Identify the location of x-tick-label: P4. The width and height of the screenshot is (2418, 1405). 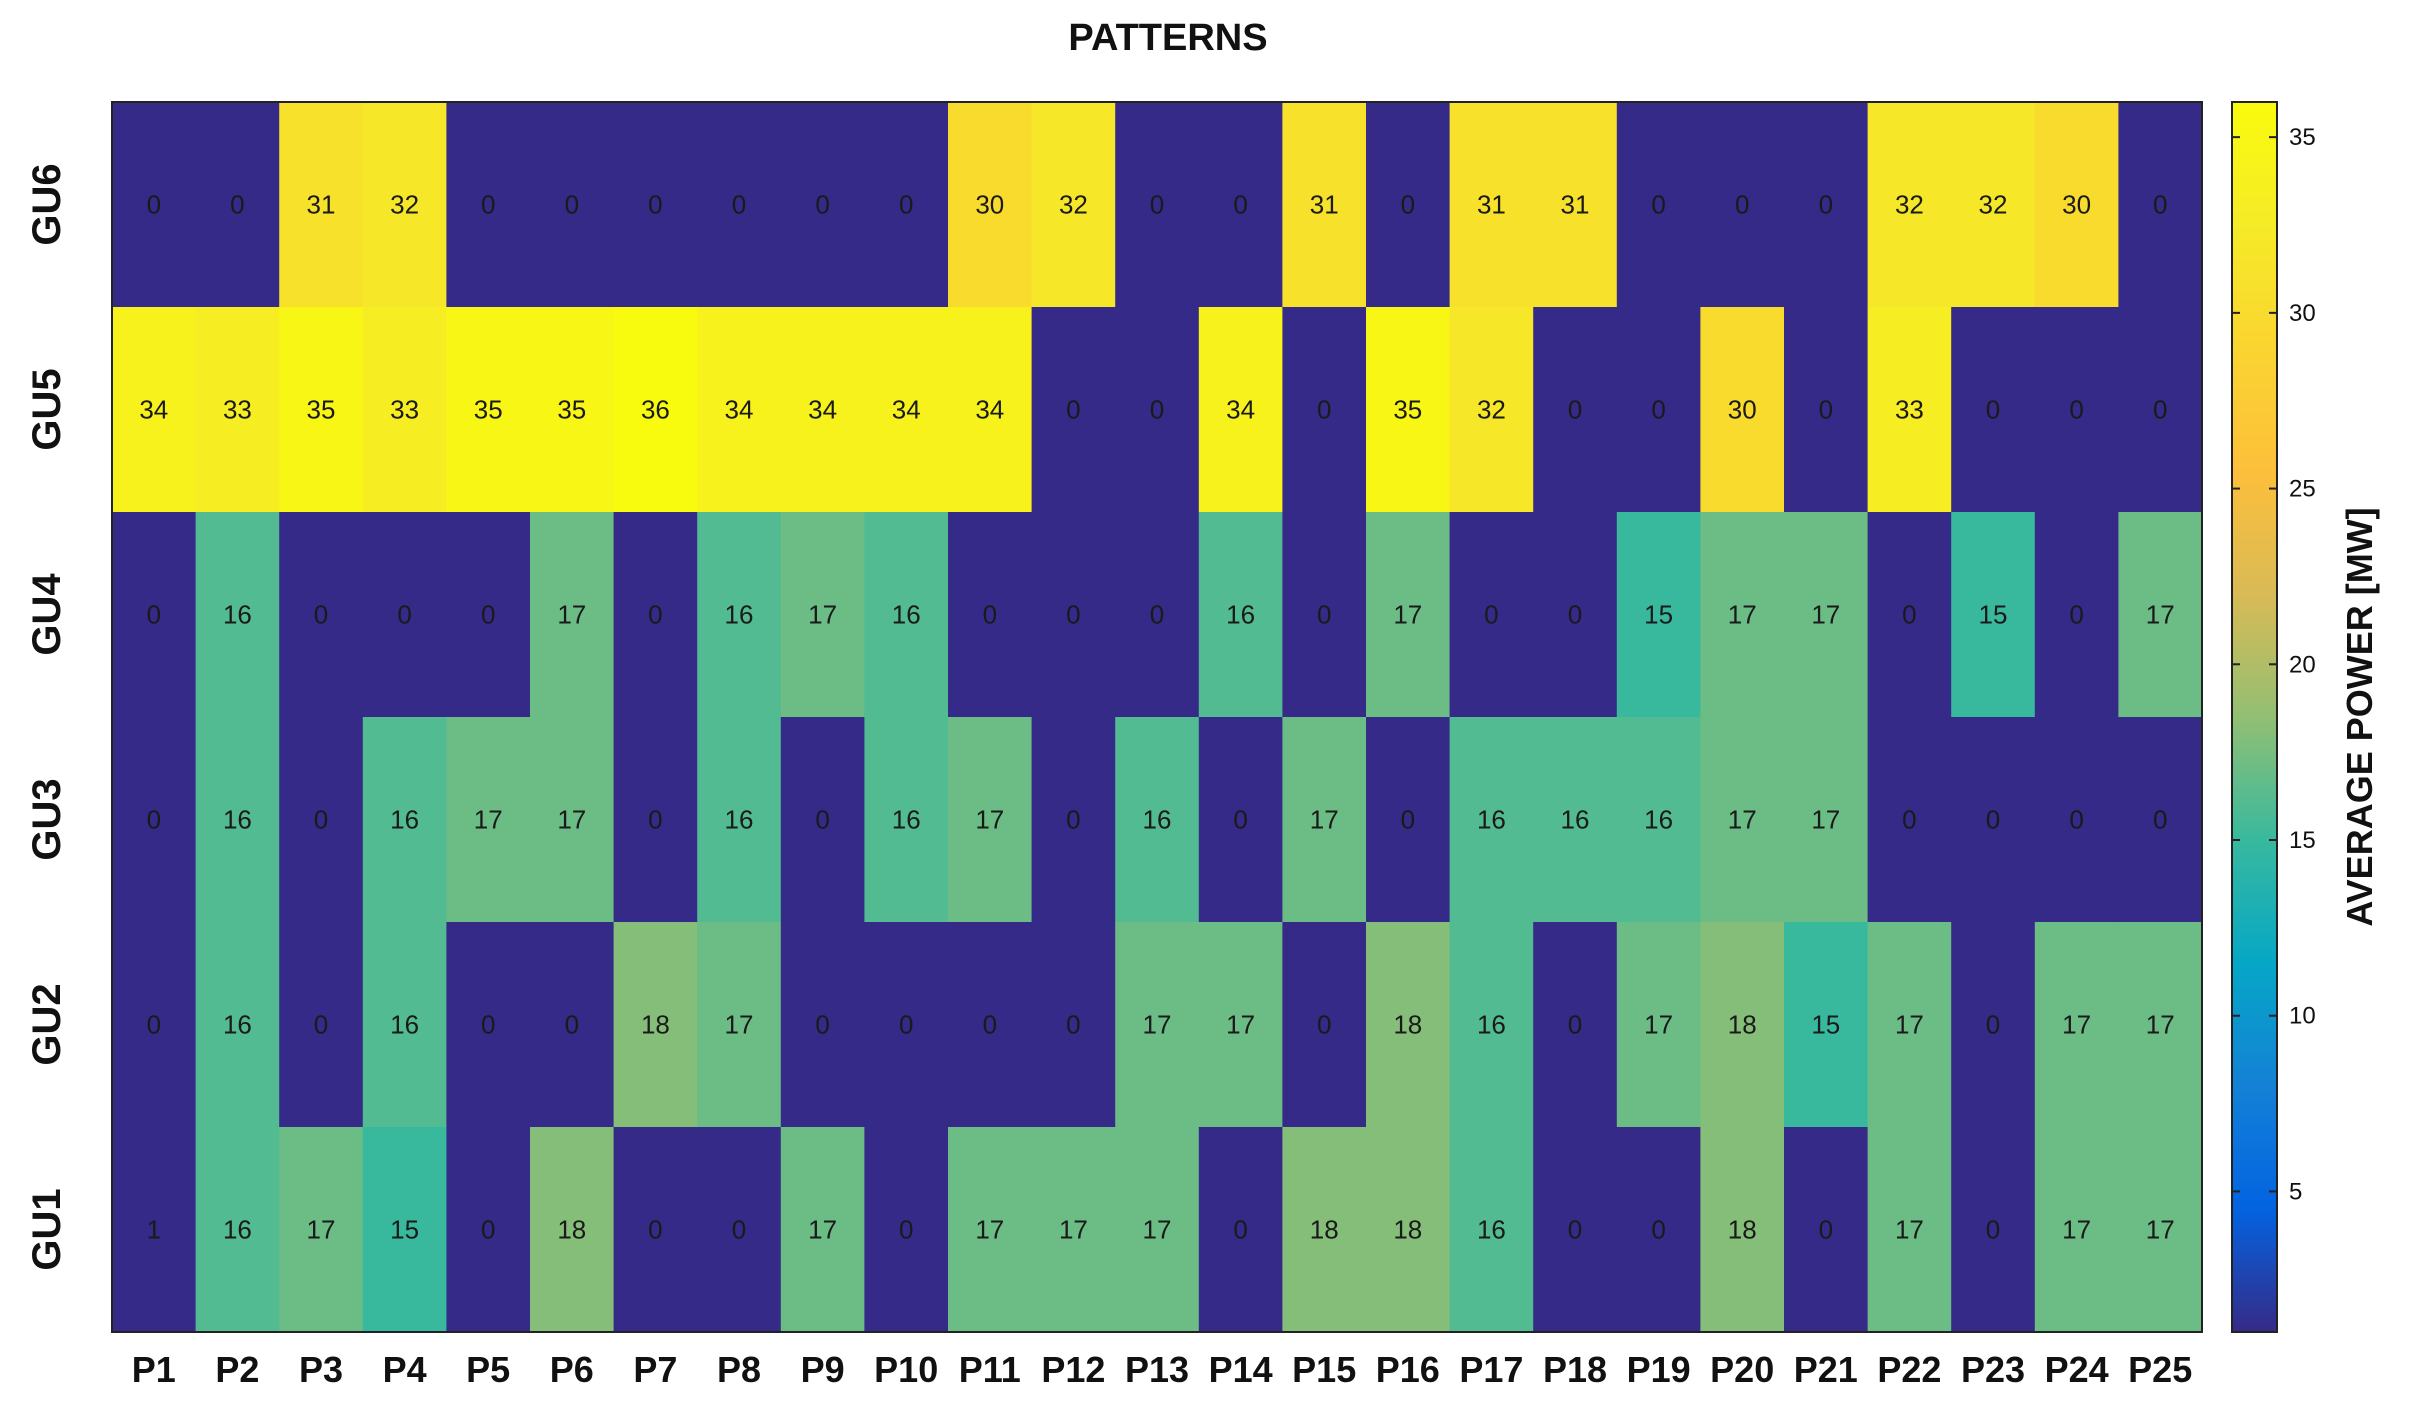
(405, 1369).